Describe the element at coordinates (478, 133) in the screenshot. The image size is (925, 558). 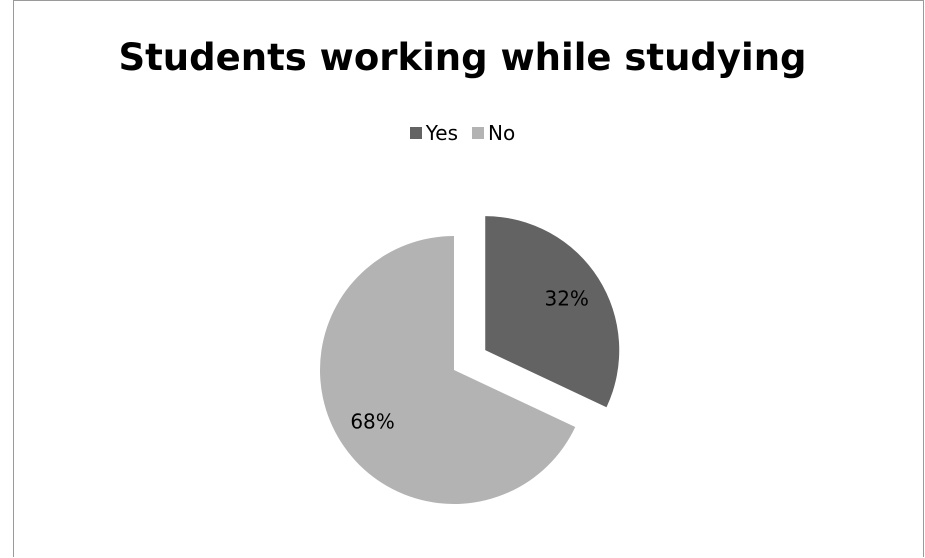
I see `legend-swatch-no` at that location.